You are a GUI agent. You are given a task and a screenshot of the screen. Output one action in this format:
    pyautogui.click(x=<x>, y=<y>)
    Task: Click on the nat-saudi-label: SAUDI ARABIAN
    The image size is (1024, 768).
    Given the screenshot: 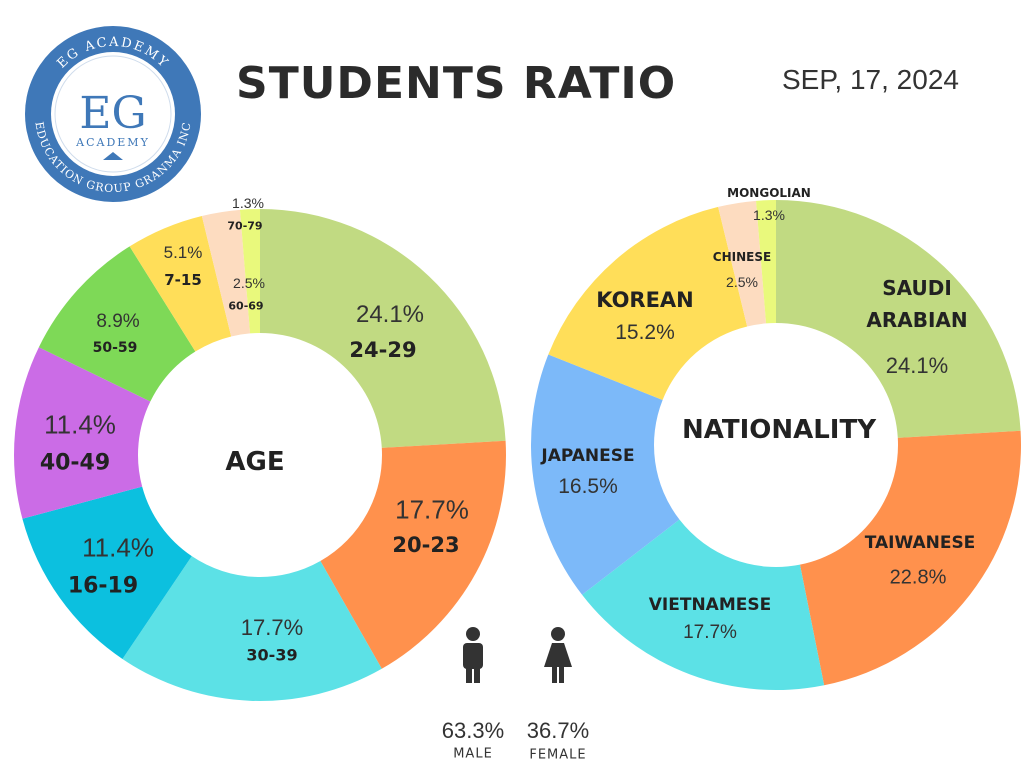 What is the action you would take?
    pyautogui.click(x=917, y=304)
    